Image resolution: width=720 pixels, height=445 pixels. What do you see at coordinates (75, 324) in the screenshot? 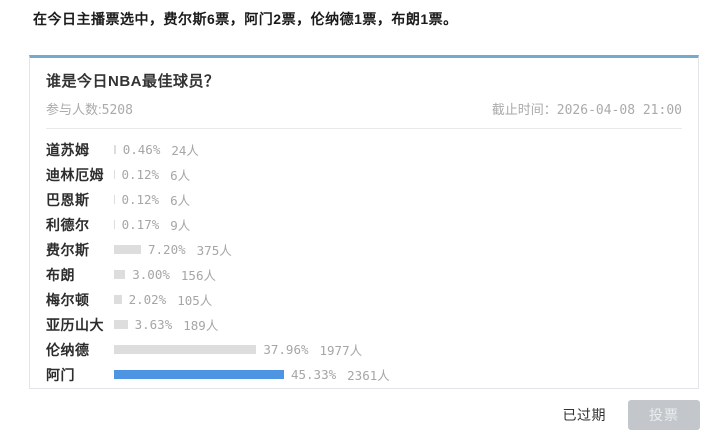
I see `option-name: 亚历山大` at bounding box center [75, 324].